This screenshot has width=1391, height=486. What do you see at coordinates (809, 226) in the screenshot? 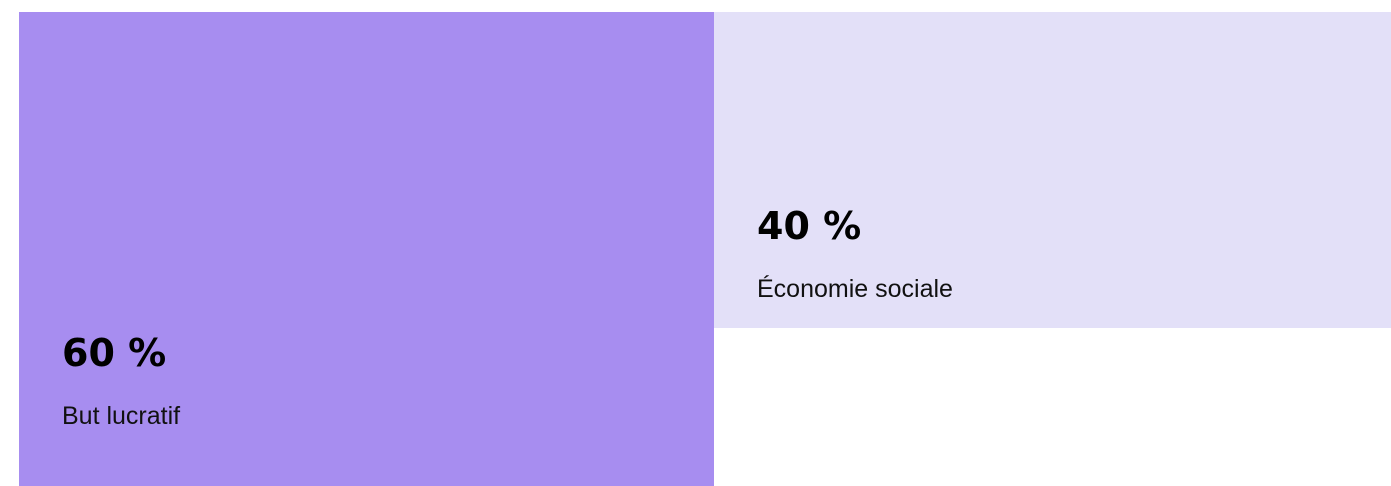
I see `value-label: 40 %` at bounding box center [809, 226].